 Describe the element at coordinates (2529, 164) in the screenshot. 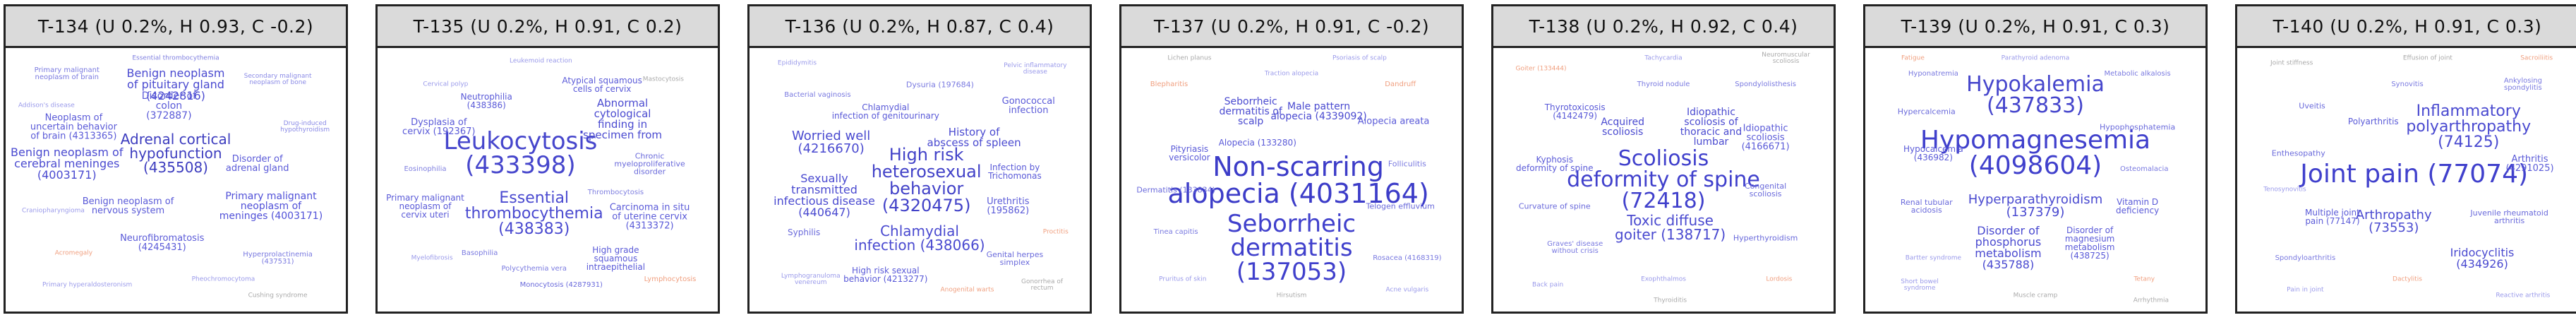

I see `cloud-term: Arthritis (4291025)` at that location.